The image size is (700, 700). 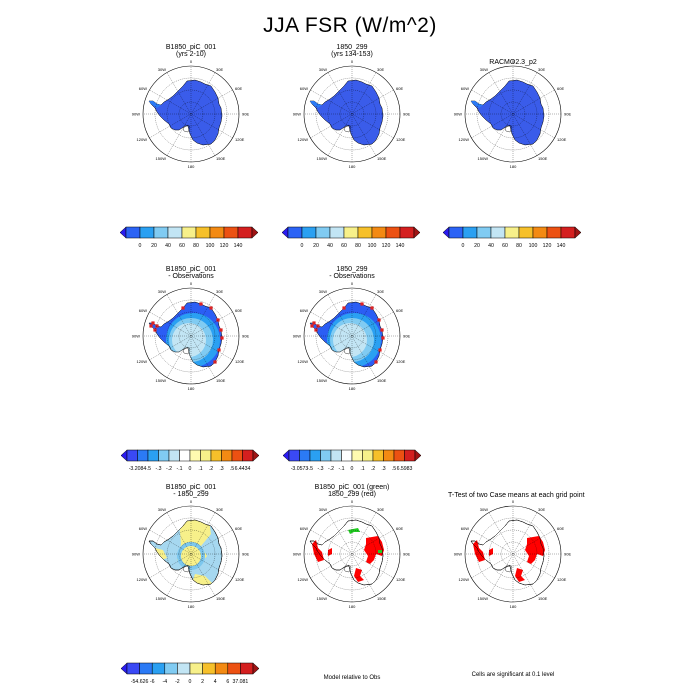 I want to click on cells-green, so click(x=354, y=531).